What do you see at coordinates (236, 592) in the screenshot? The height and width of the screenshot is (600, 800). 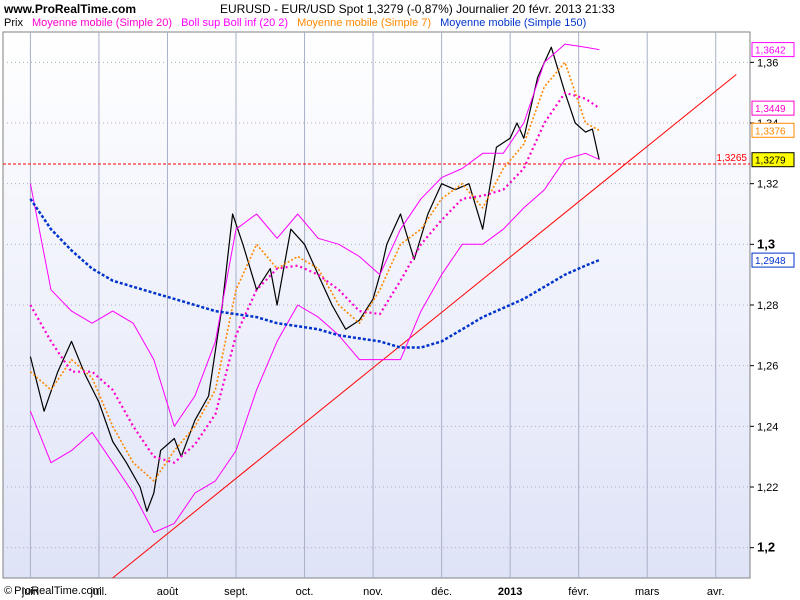 I see `x-tick-label: sept.` at bounding box center [236, 592].